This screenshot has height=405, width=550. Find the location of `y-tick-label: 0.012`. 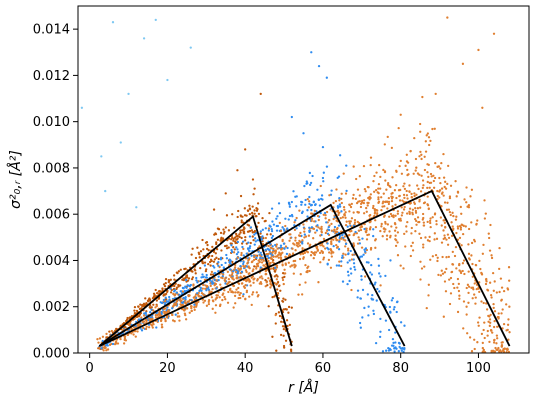

y-tick-label: 0.012 is located at coordinates (51, 76).